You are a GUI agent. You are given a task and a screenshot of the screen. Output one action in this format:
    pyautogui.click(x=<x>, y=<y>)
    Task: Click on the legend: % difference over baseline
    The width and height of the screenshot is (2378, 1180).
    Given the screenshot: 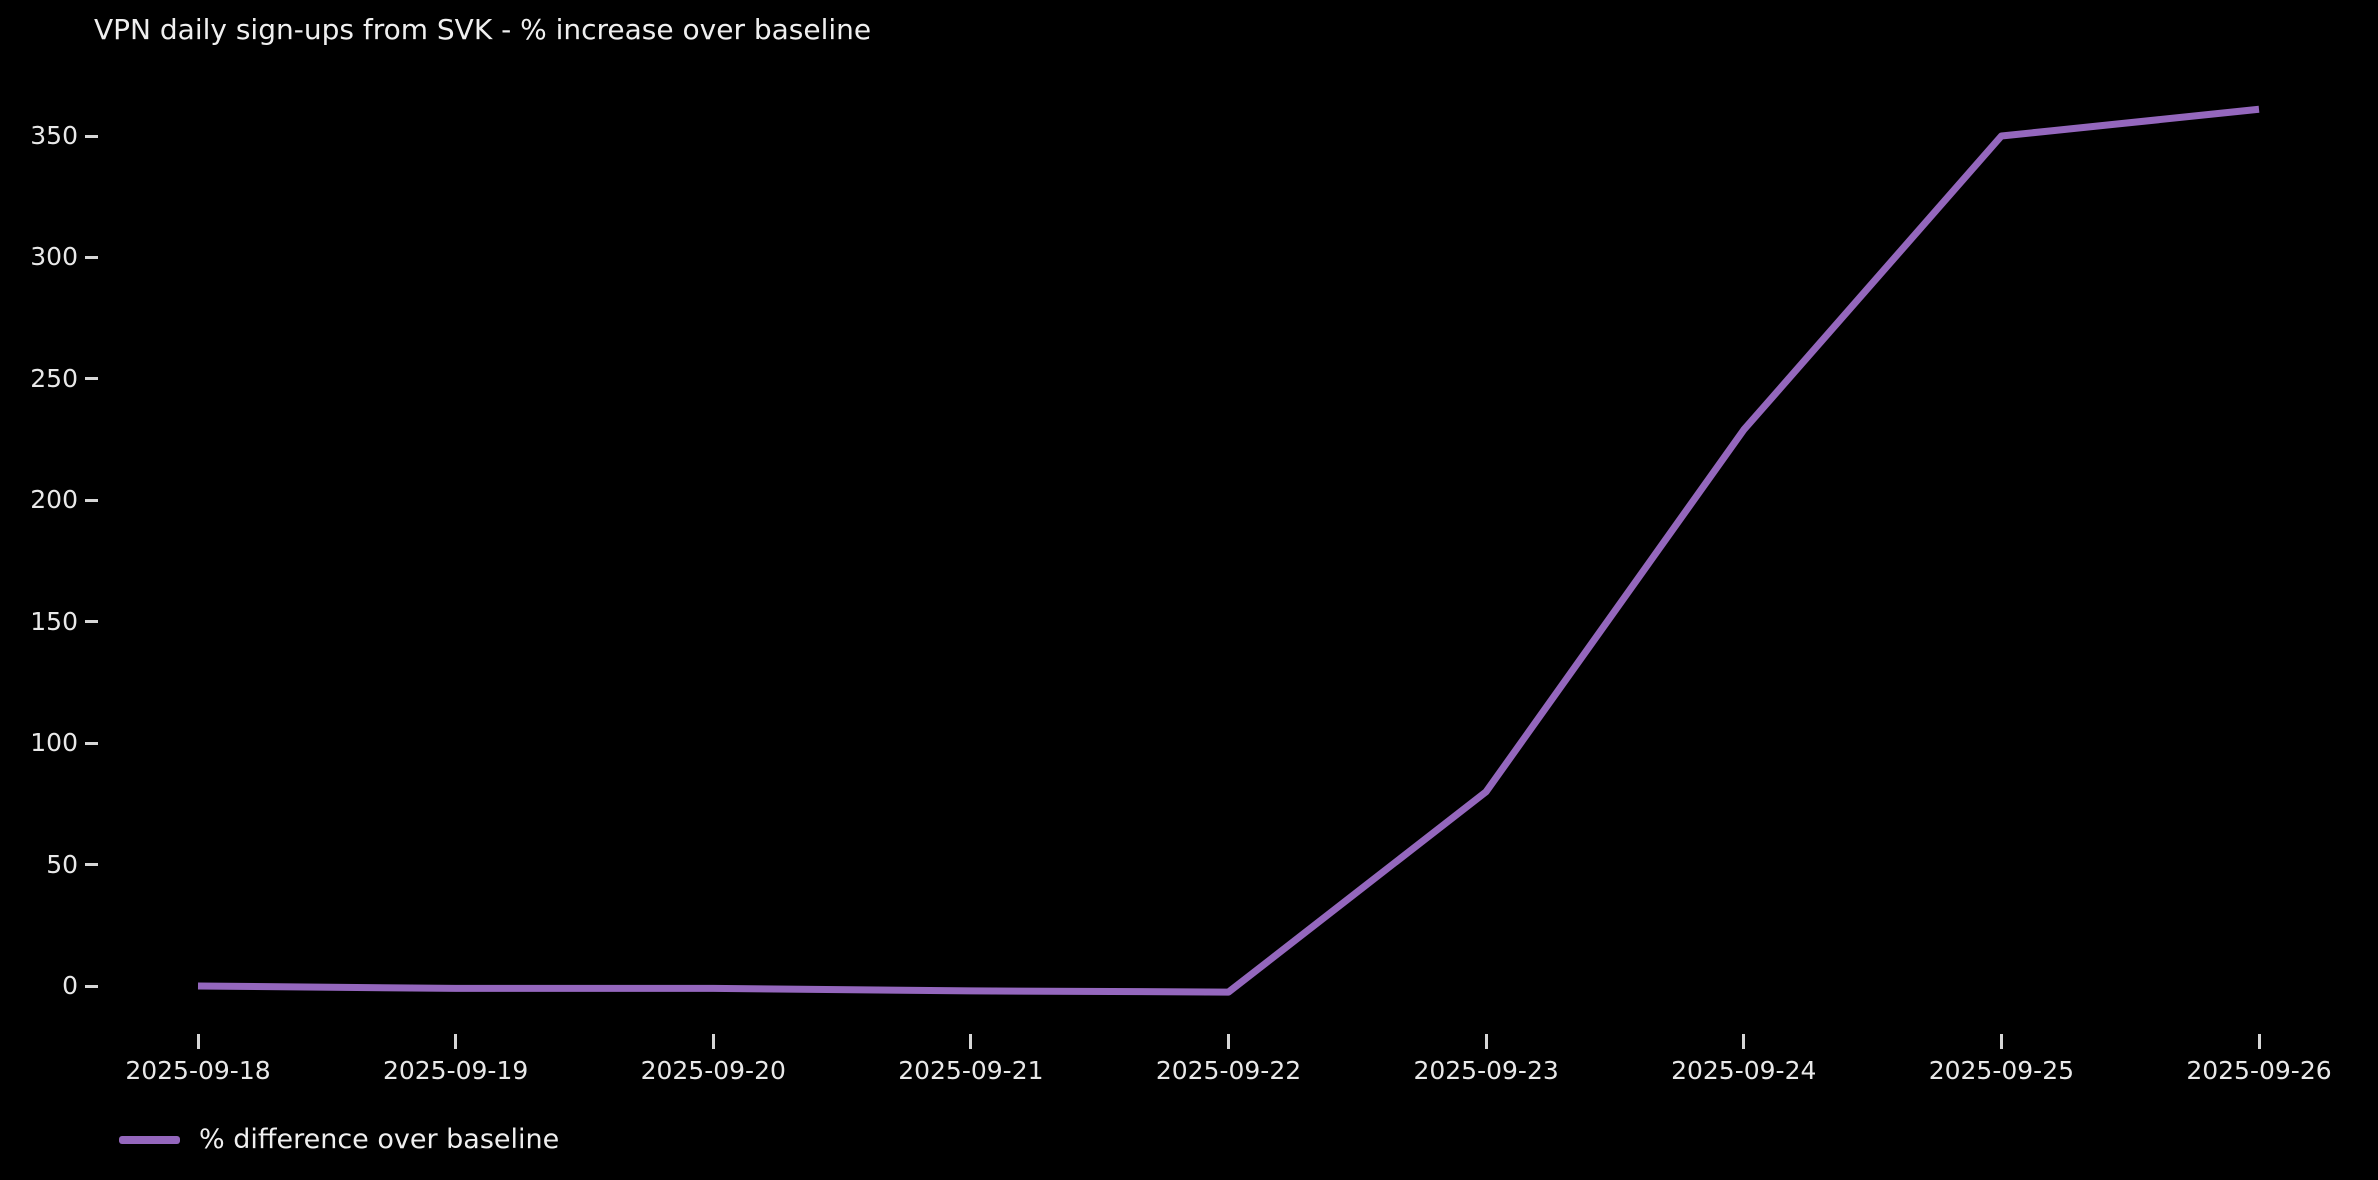 What is the action you would take?
    pyautogui.click(x=339, y=1139)
    